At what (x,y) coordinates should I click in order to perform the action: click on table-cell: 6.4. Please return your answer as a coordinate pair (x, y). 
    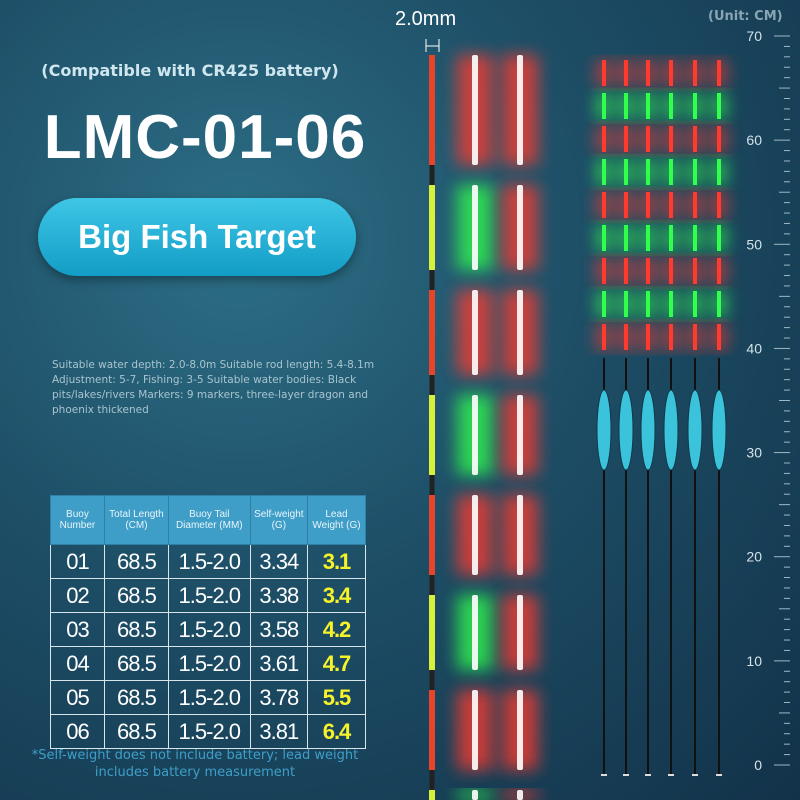
    Looking at the image, I should click on (336, 731).